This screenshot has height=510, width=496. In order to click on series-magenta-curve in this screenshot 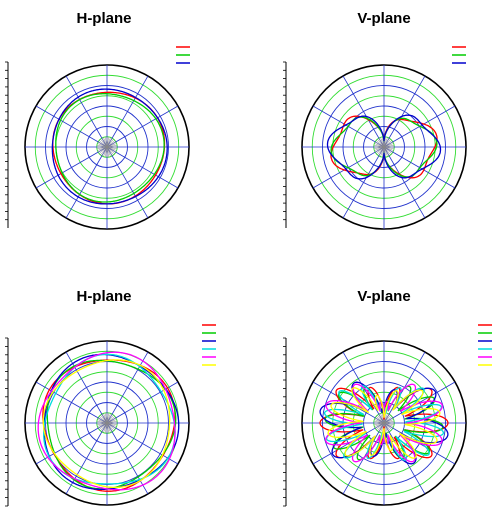, I will do `click(106, 421)`.